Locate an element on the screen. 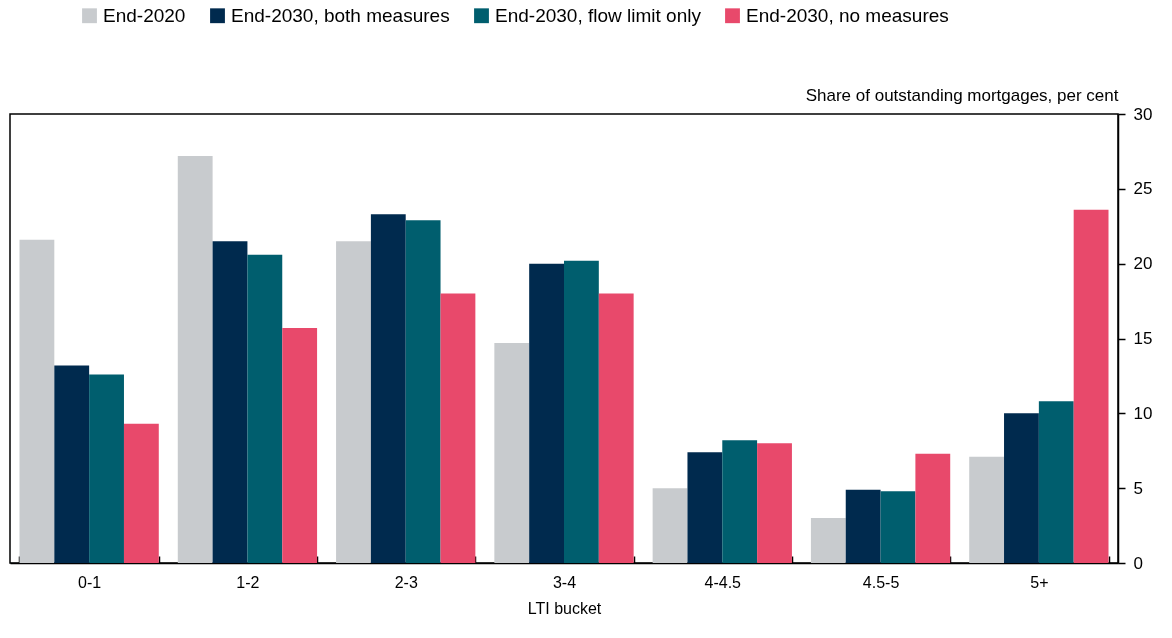 Image resolution: width=1172 pixels, height=638 pixels. legend-label: End-2030, no measures is located at coordinates (847, 15).